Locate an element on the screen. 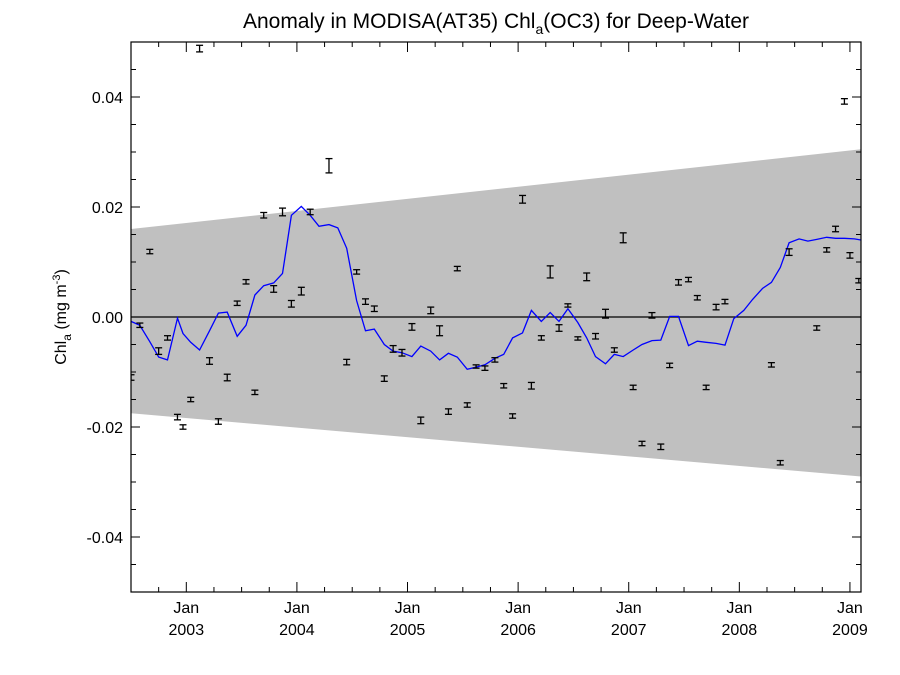 The width and height of the screenshot is (900, 675). y-axis-label-subscript: a is located at coordinates (67, 337).